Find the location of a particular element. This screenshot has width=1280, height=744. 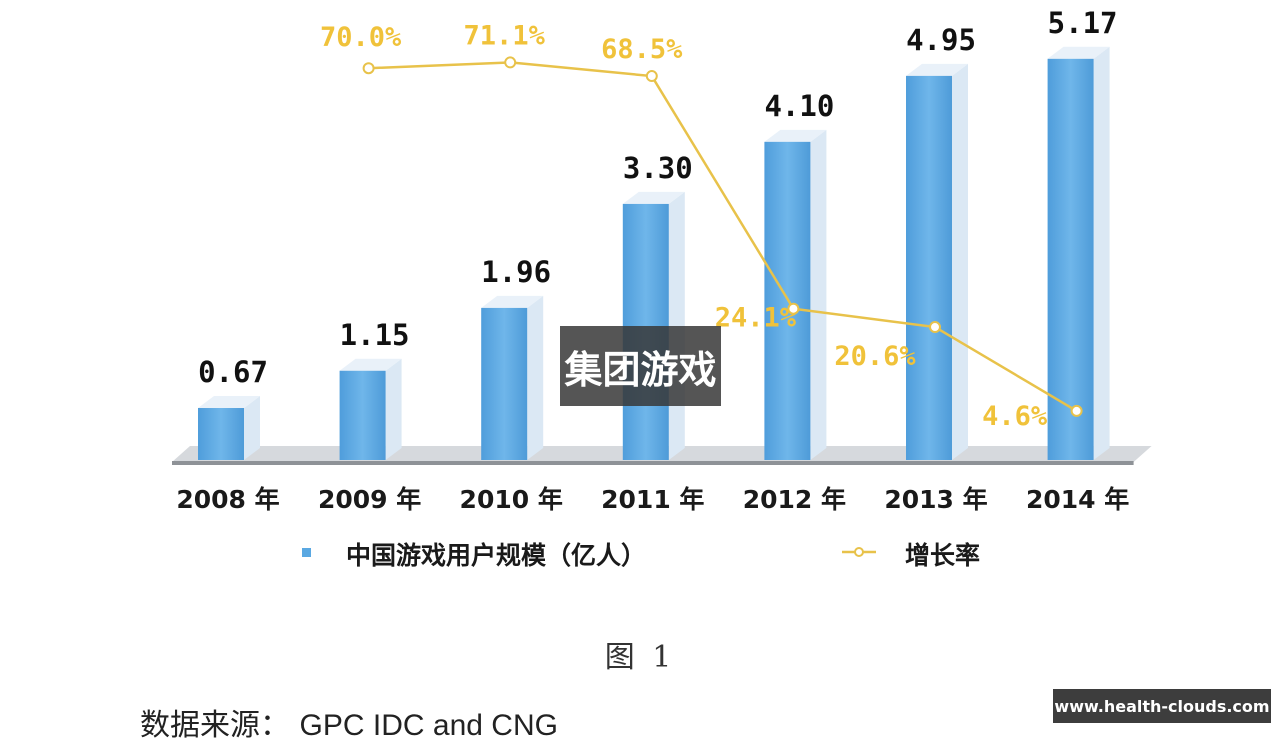

x-tick-label: 2010 年 is located at coordinates (511, 499).